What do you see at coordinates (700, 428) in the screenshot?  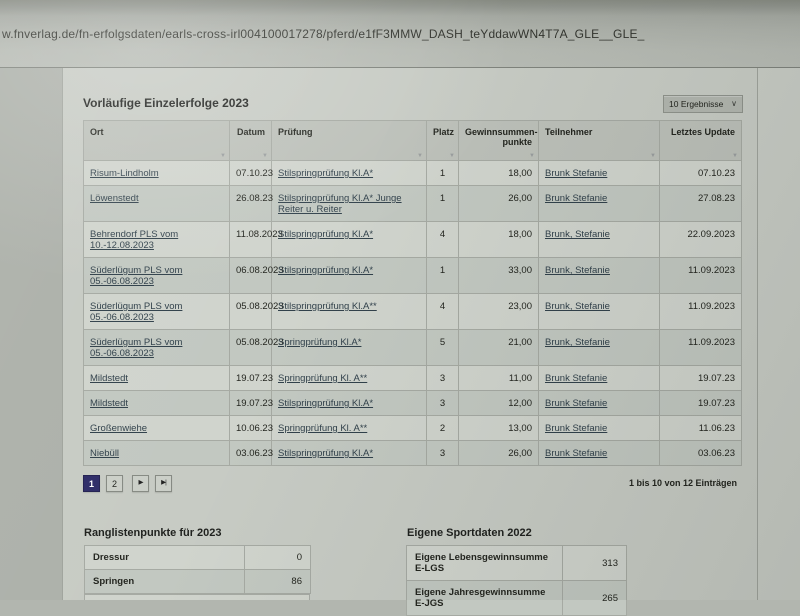 I see `update-cell: 11.06.23` at bounding box center [700, 428].